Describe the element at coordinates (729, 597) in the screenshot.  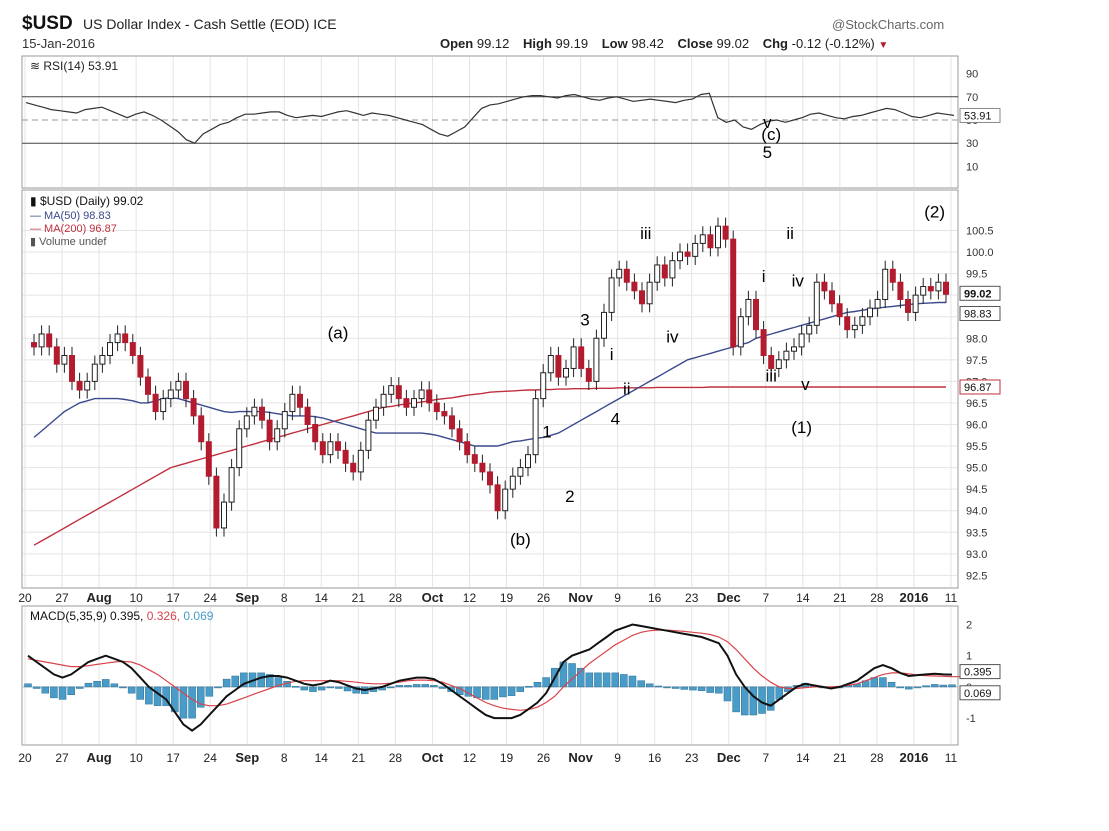
I see `price-x-tick-label: Dec` at that location.